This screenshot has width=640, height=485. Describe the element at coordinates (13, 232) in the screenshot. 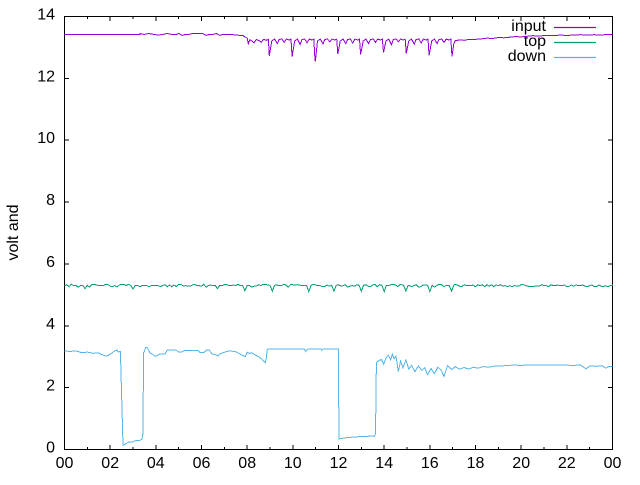

I see `svg-text: volt and` at that location.